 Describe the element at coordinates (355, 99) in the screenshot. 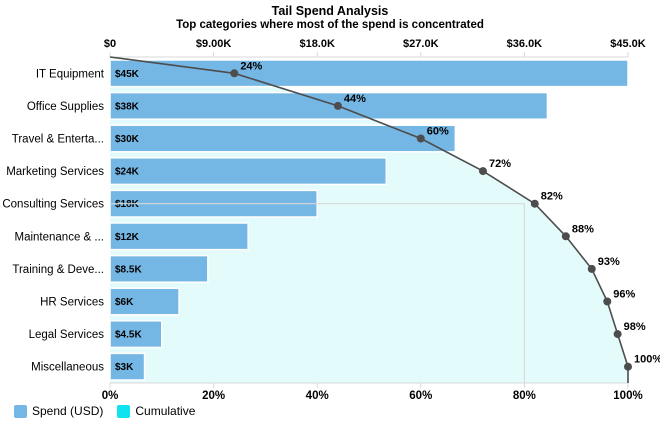

I see `cumulative-point-label: 44%` at that location.